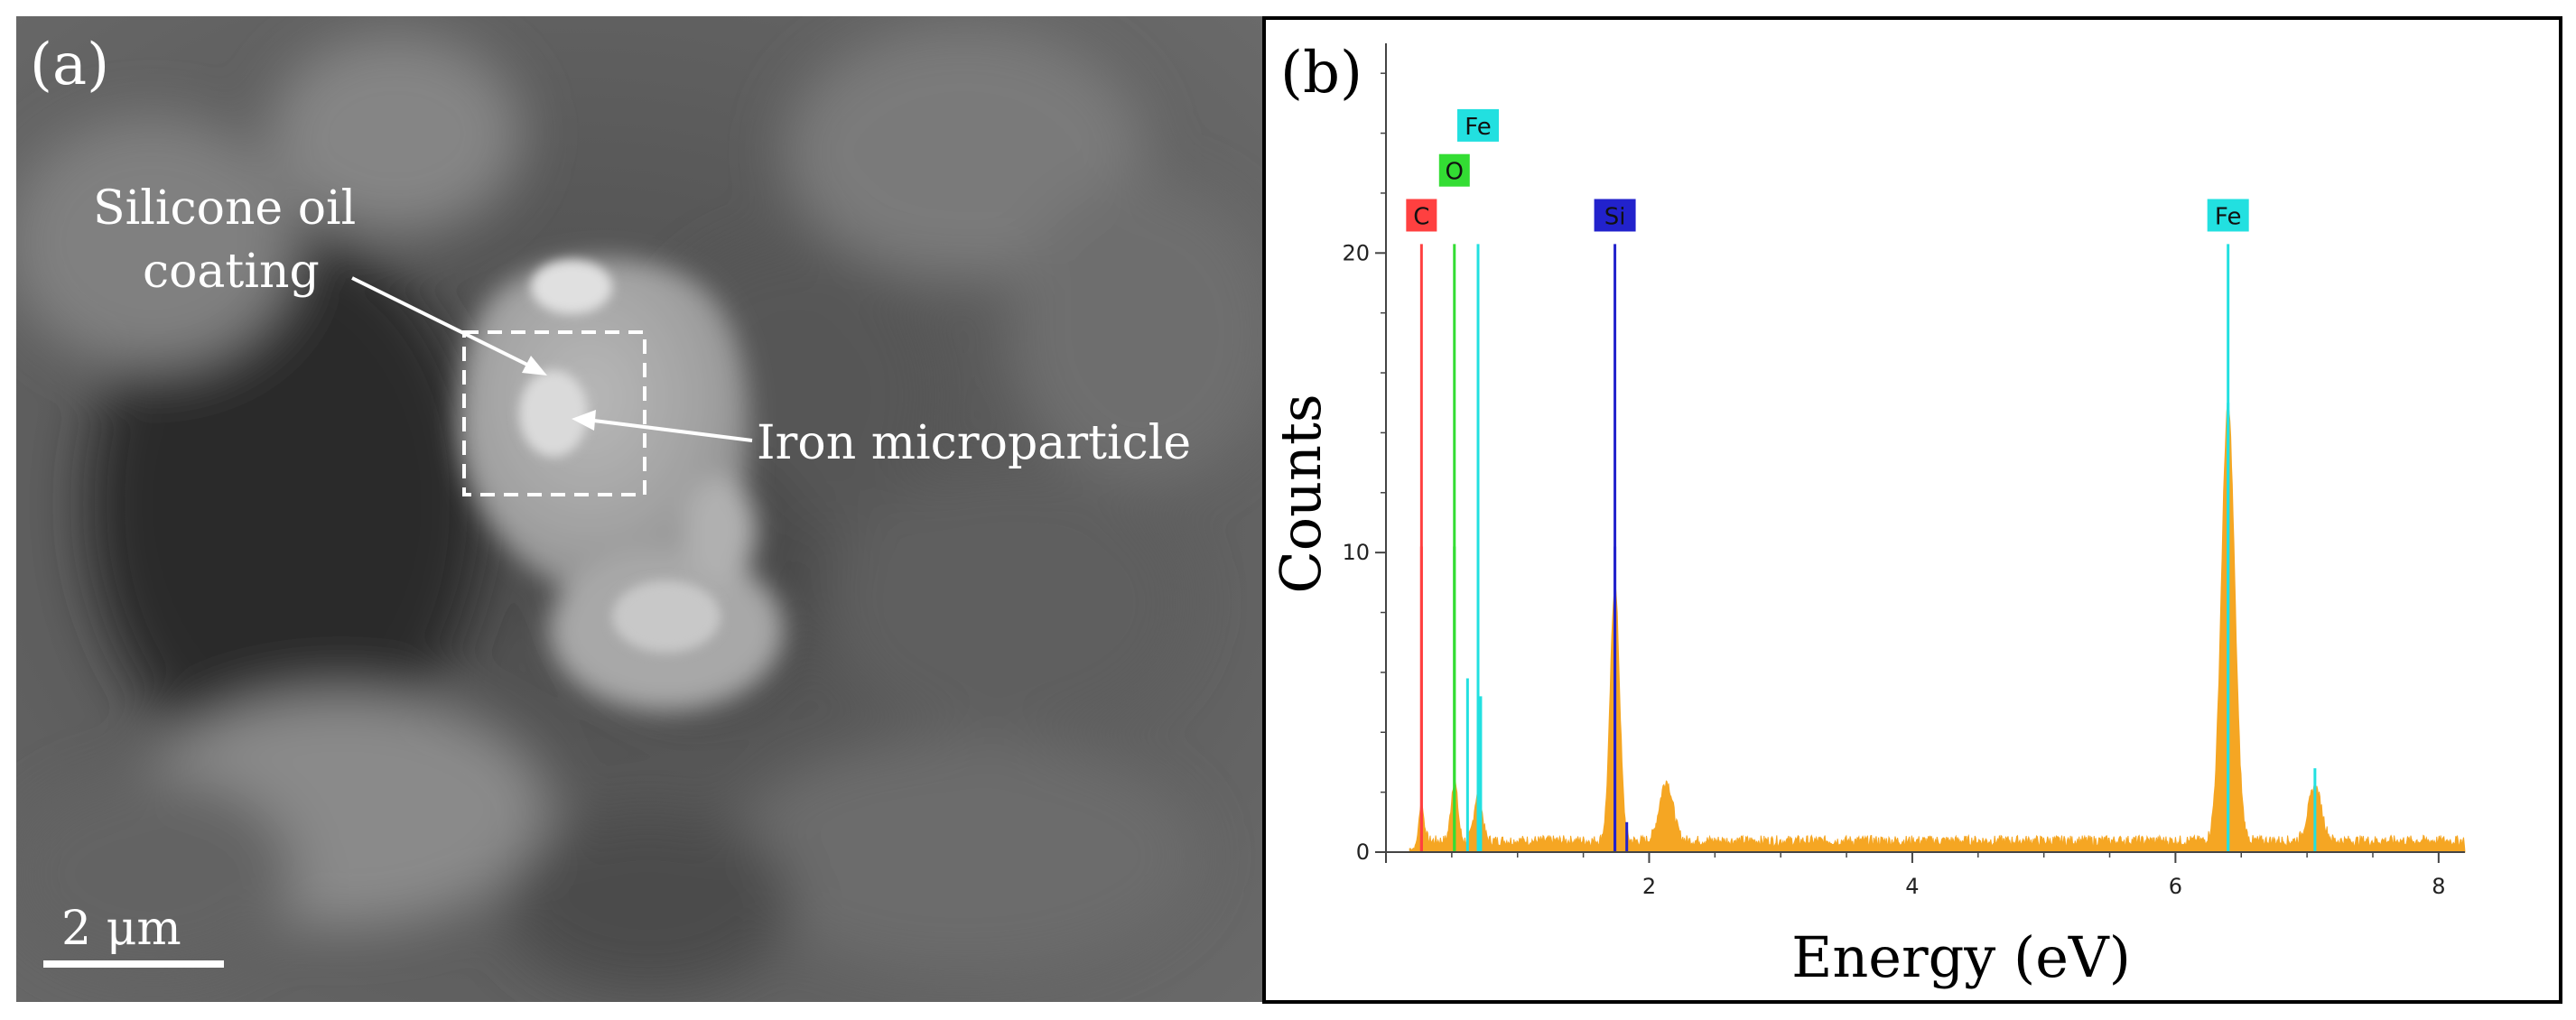 The image size is (2576, 1020). What do you see at coordinates (232, 272) in the screenshot?
I see `coating-label-line2: coating` at bounding box center [232, 272].